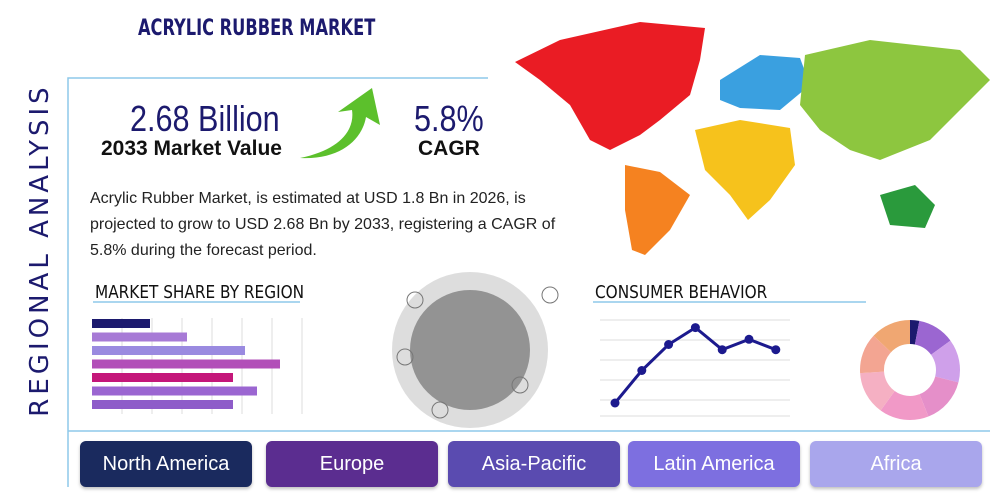  Describe the element at coordinates (449, 148) in the screenshot. I see `cagr-label: CAGR` at that location.